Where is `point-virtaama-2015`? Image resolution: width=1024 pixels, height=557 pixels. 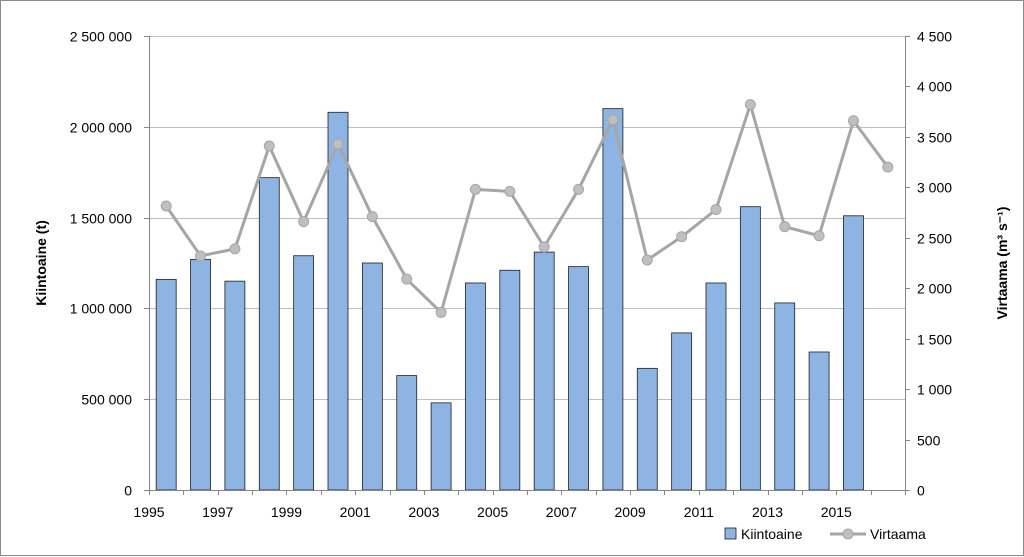
point-virtaama-2015 is located at coordinates (853, 121).